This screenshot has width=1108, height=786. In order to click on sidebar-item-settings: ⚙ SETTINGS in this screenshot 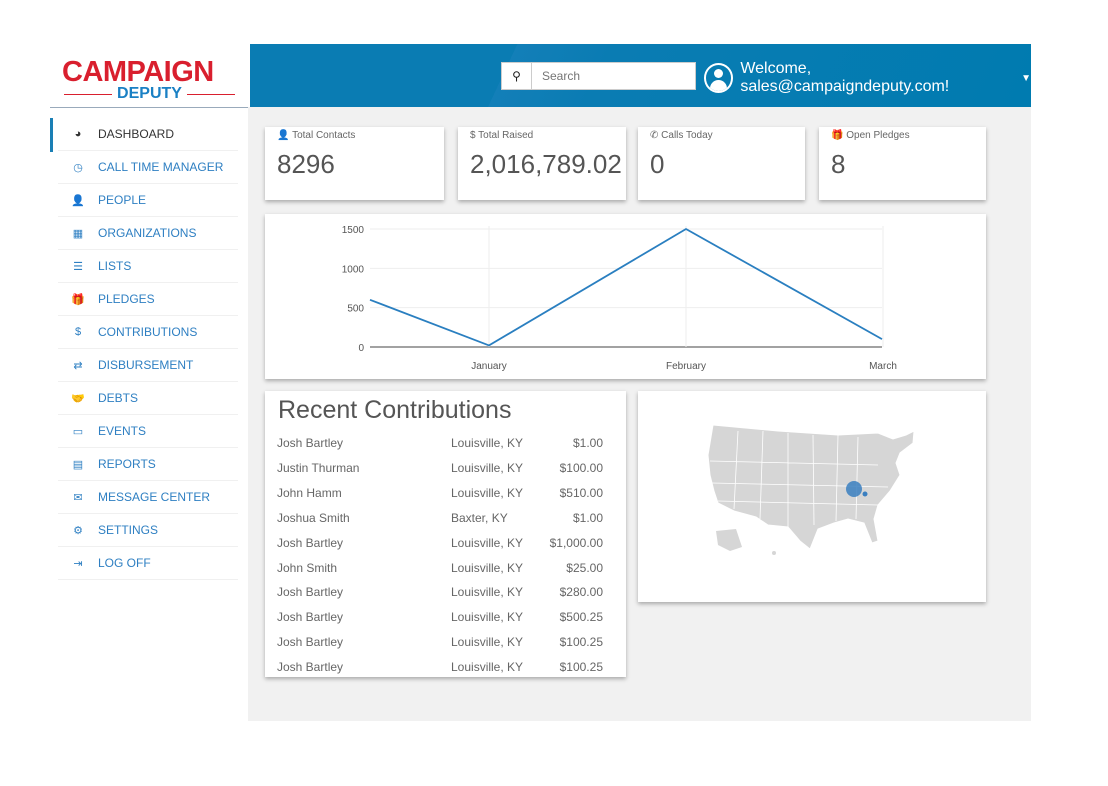, I will do `click(148, 530)`.